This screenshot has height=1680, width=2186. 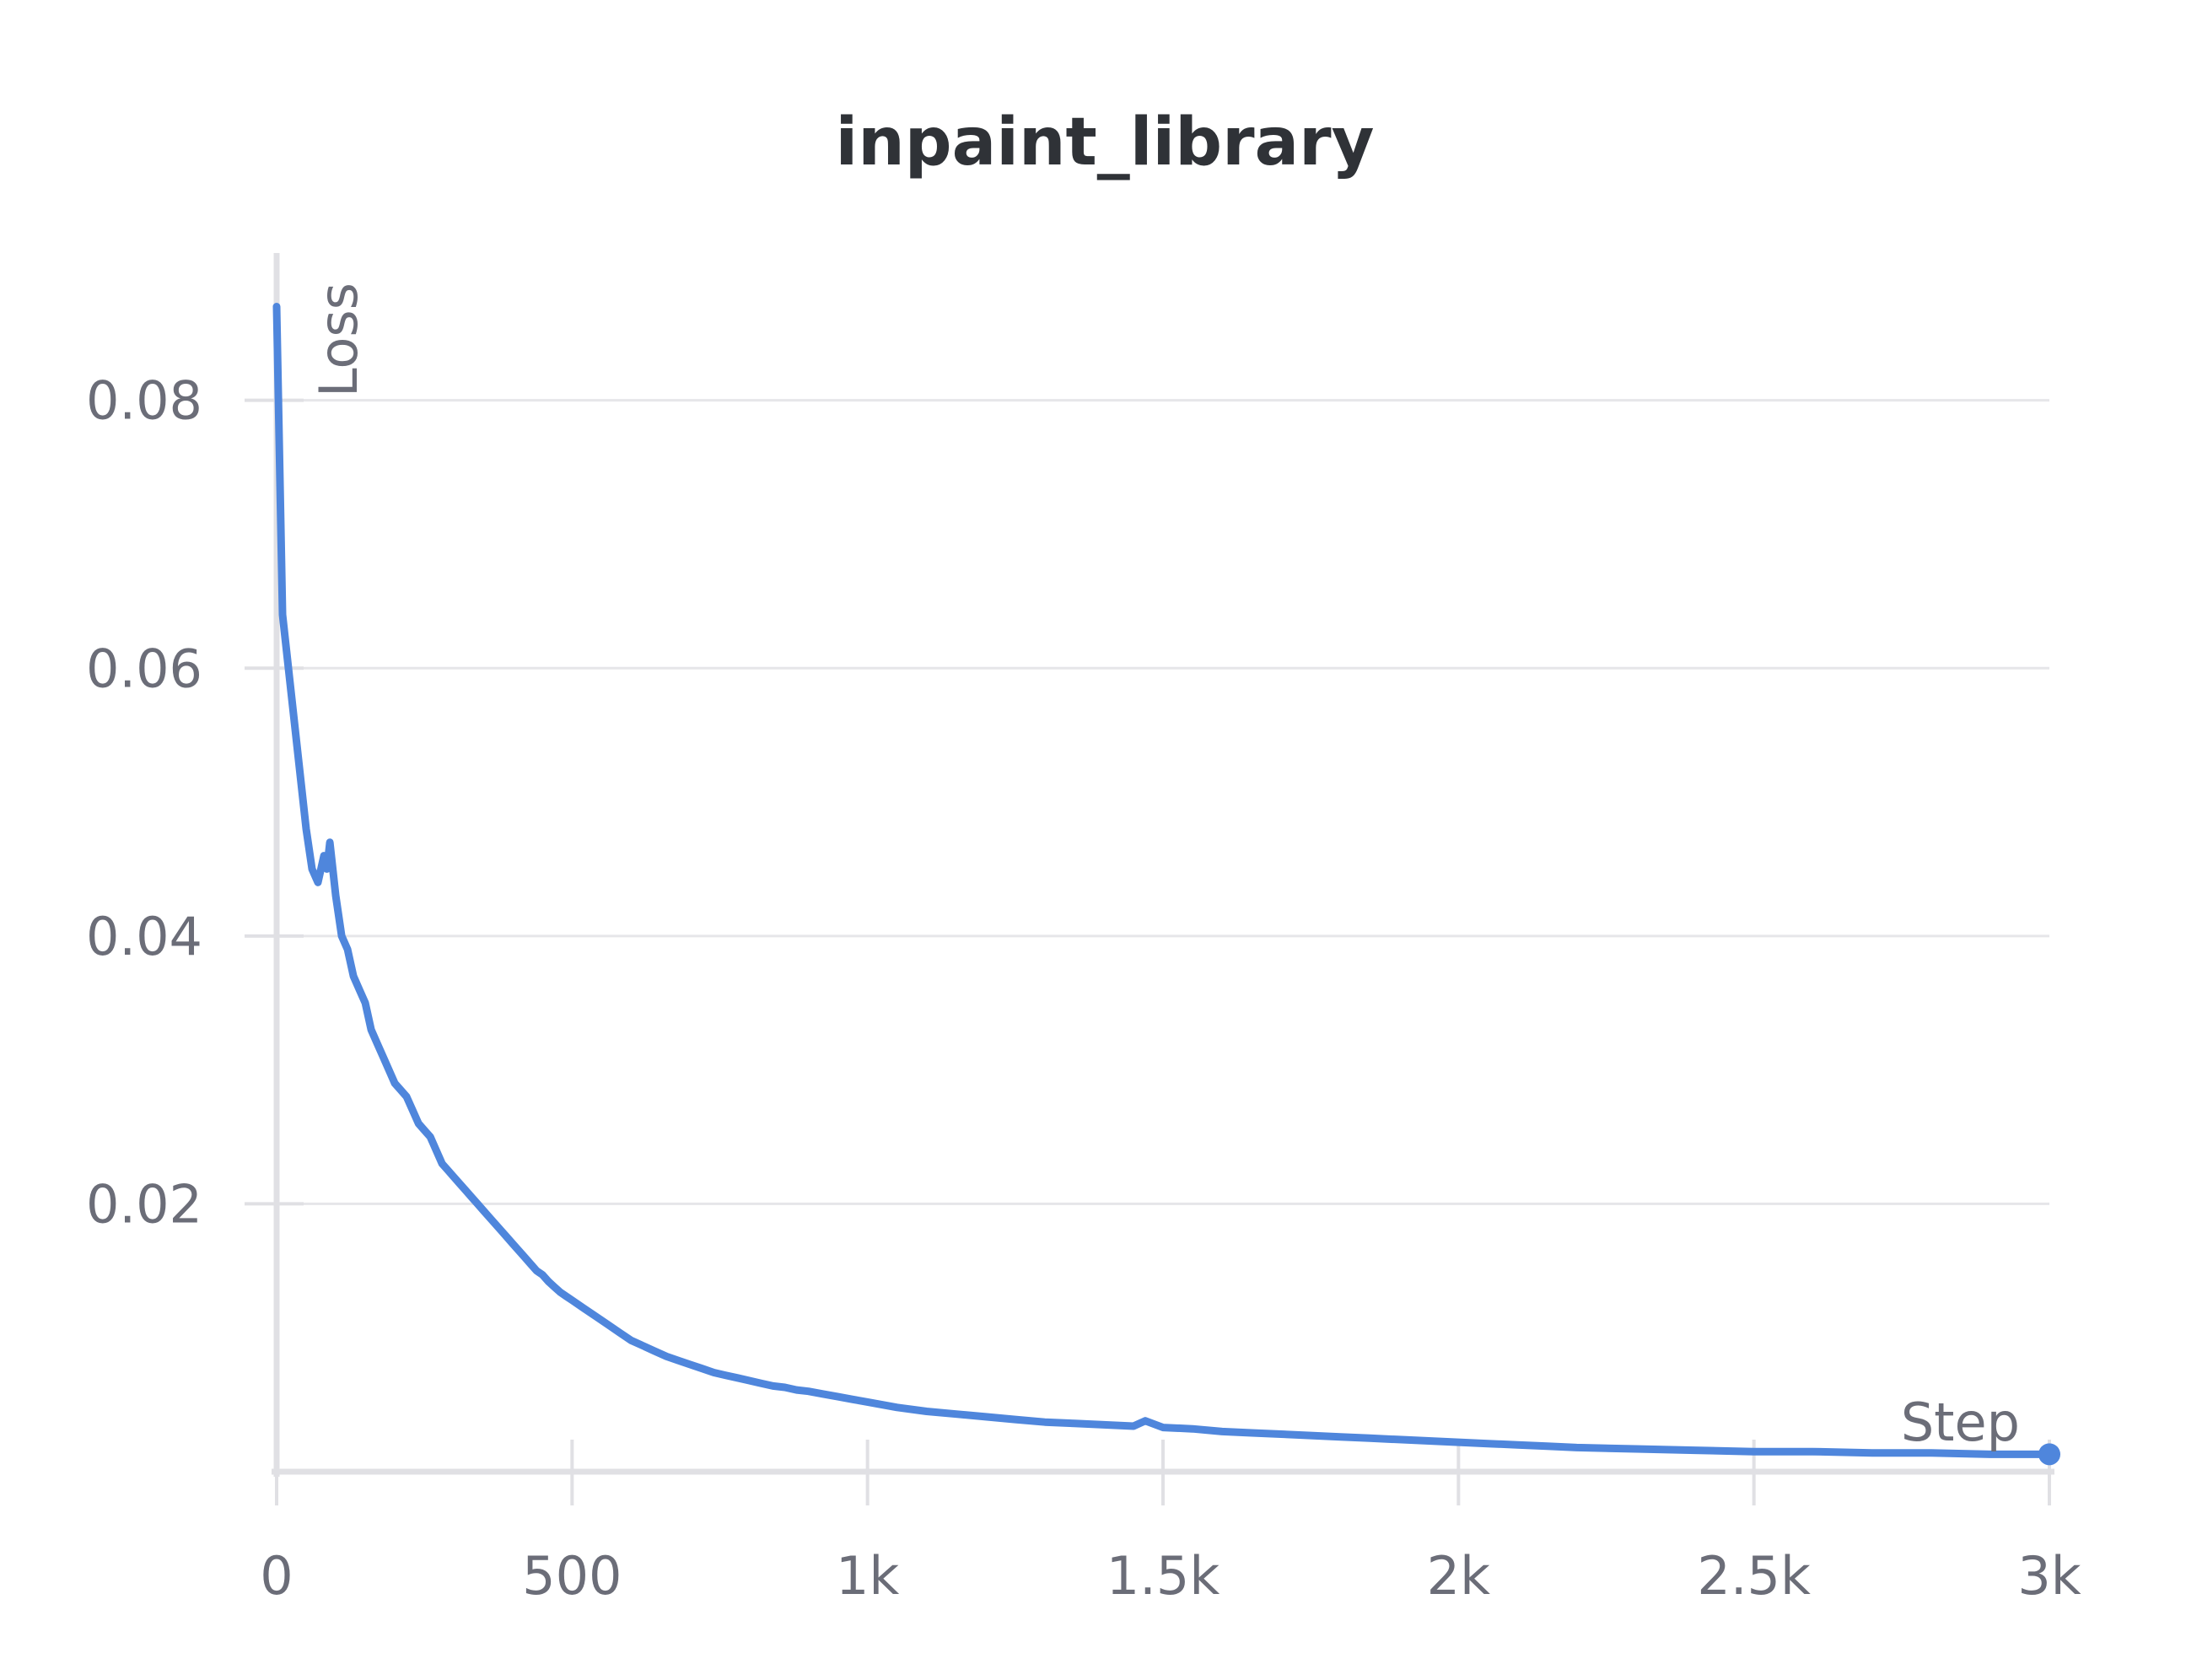 I want to click on y-tick-label: 0.06, so click(x=144, y=668).